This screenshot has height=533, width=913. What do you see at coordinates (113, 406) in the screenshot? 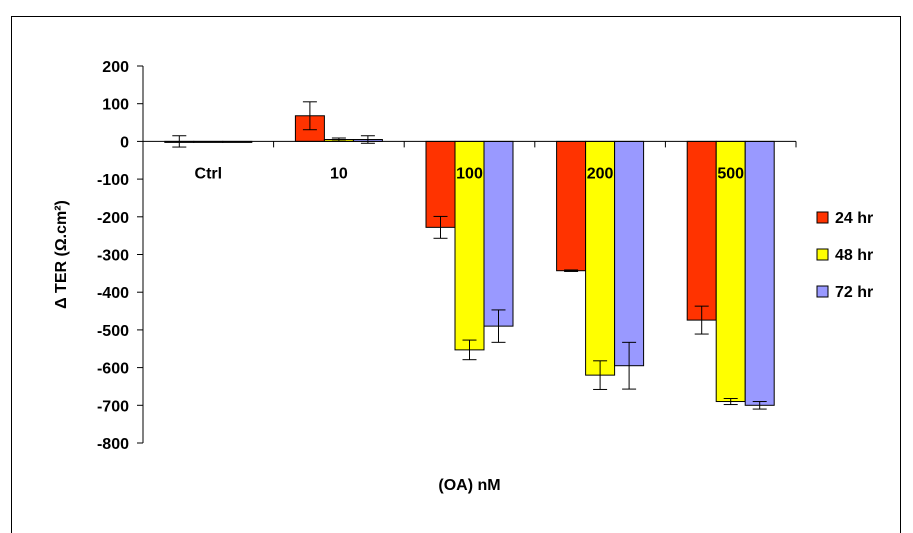
I see `y-tick-label: -700` at bounding box center [113, 406].